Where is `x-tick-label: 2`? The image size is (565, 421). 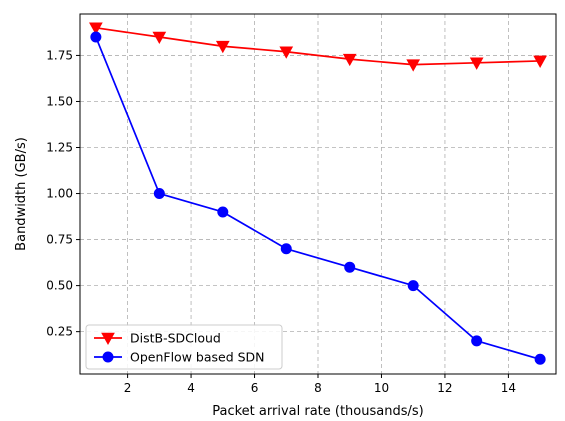
x-tick-label: 2 is located at coordinates (128, 388).